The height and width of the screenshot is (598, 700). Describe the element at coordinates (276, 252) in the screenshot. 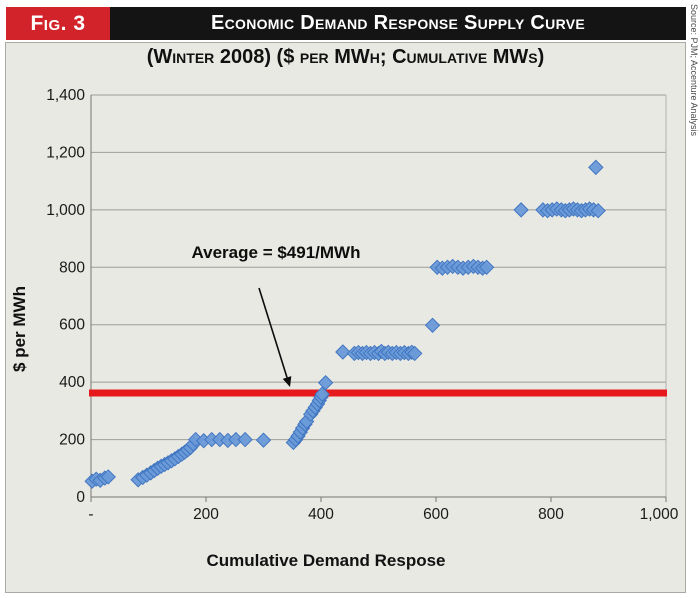

I see `annotation-label: Average = $491/MWh` at that location.